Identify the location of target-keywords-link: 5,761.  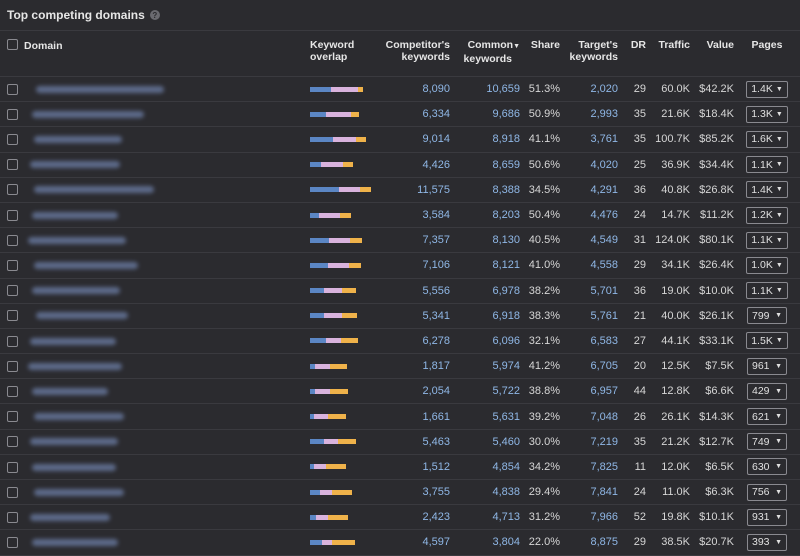
(589, 316).